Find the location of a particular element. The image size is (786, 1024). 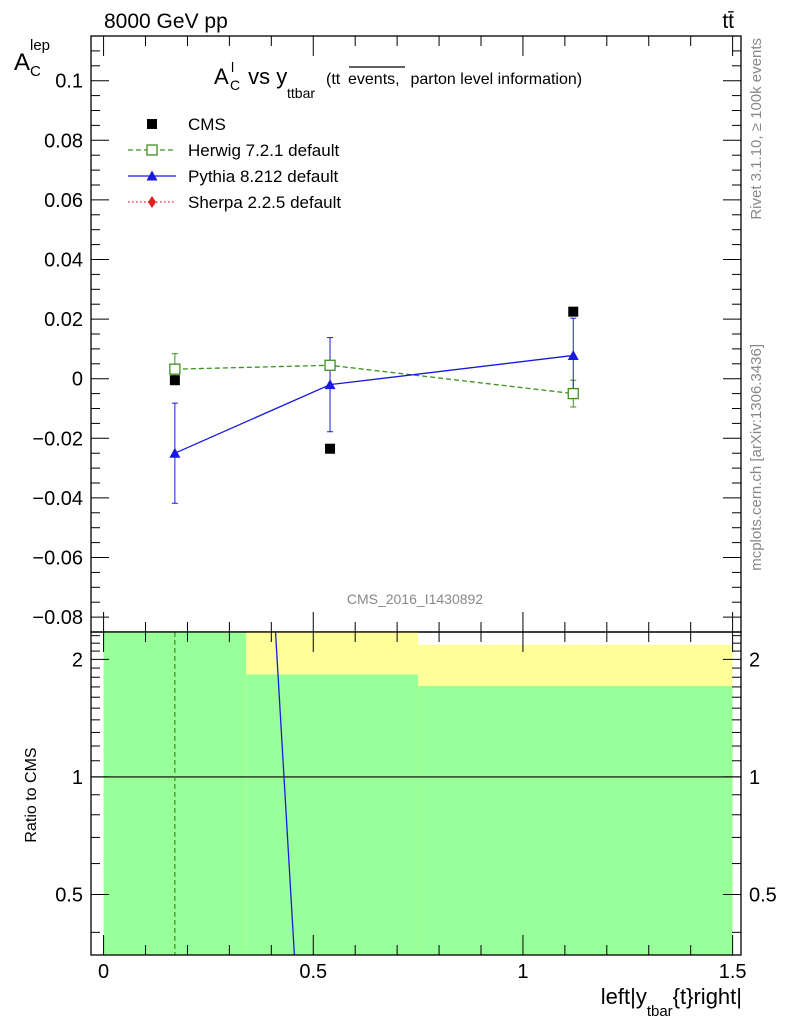

ylabel-sub: C is located at coordinates (35, 71).